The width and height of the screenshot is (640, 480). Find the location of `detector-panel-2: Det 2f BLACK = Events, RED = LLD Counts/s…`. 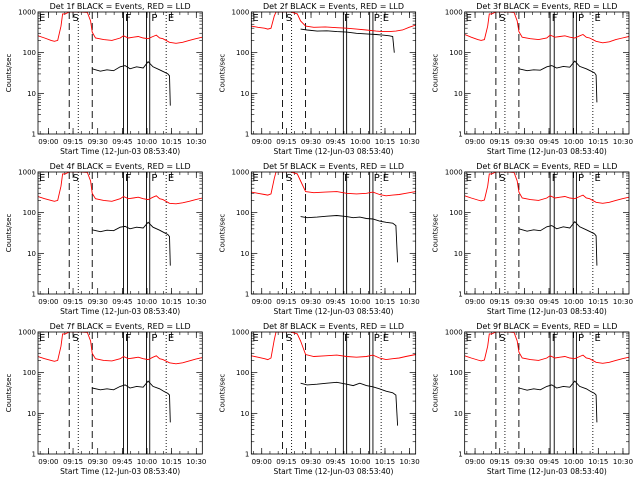

detector-panel-2: Det 2f BLACK = Events, RED = LLD Counts/s… is located at coordinates (318, 79).